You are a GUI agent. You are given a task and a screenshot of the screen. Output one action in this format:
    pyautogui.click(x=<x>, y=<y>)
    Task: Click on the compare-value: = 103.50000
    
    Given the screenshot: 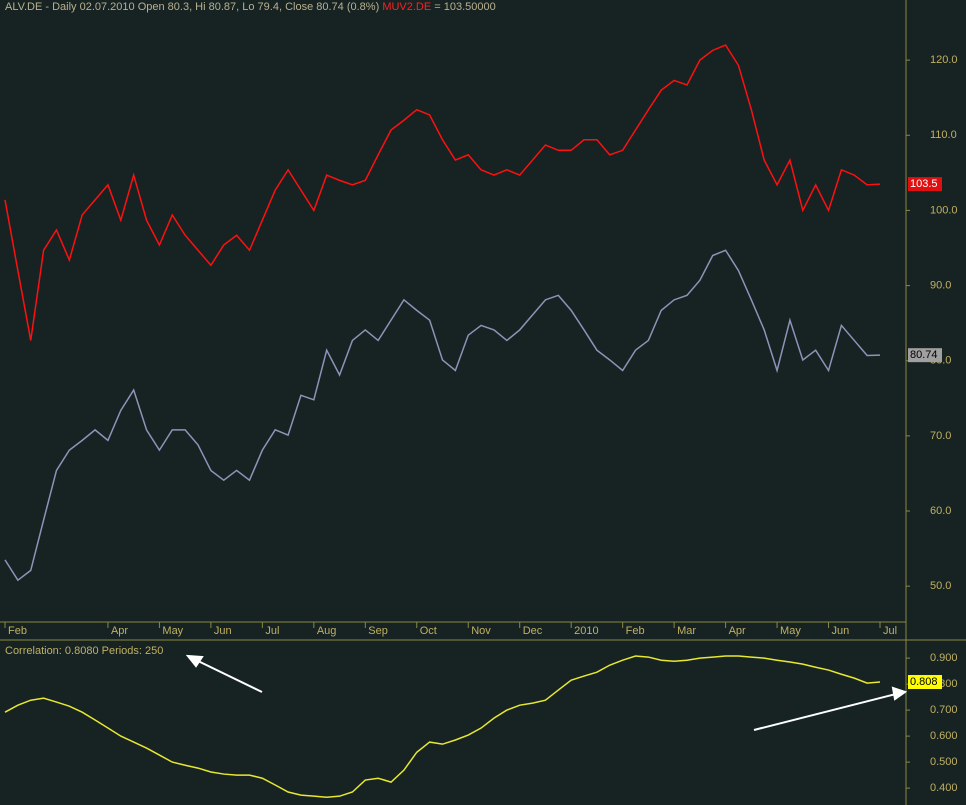 What is the action you would take?
    pyautogui.click(x=465, y=7)
    